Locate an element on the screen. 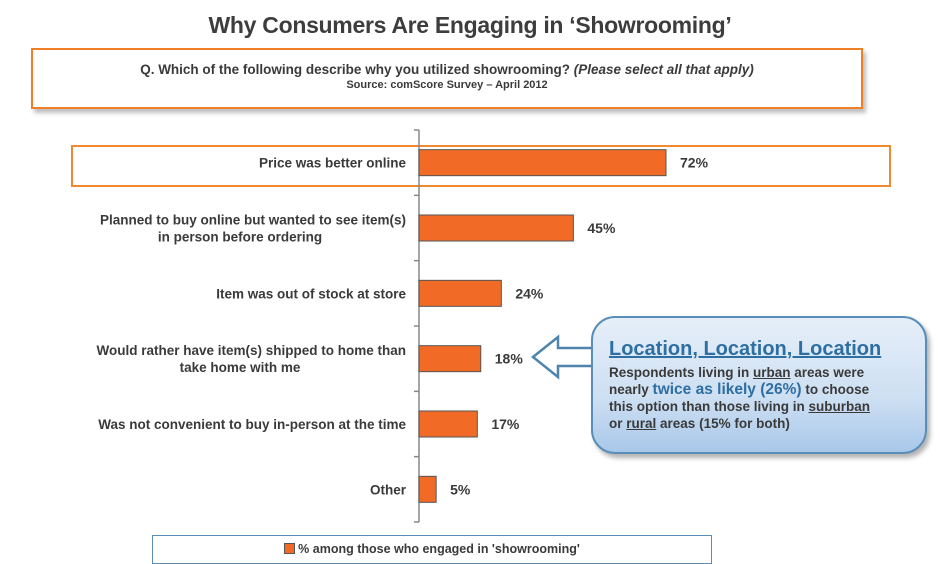  callout-rural: rural is located at coordinates (641, 423).